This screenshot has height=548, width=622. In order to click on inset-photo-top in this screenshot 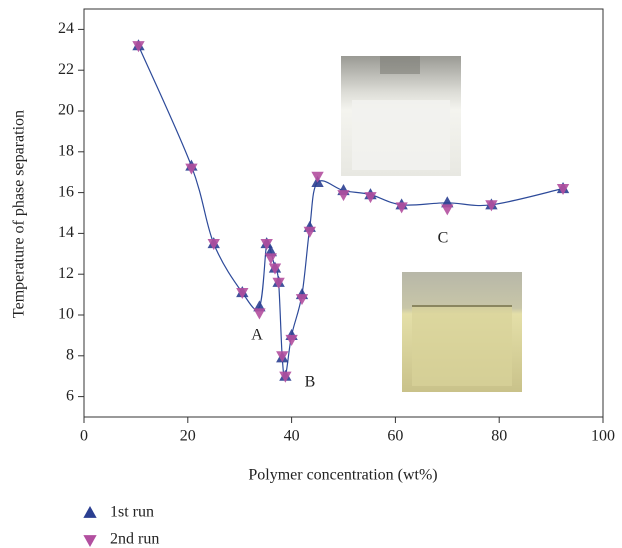, I will do `click(401, 116)`.